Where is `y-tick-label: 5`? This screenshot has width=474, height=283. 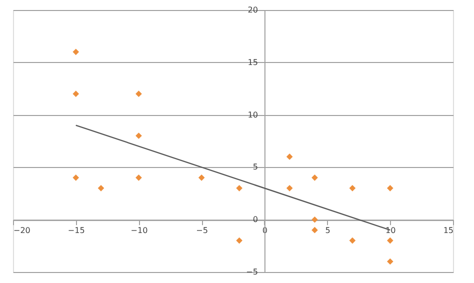 y-tick-label: 5 is located at coordinates (255, 167).